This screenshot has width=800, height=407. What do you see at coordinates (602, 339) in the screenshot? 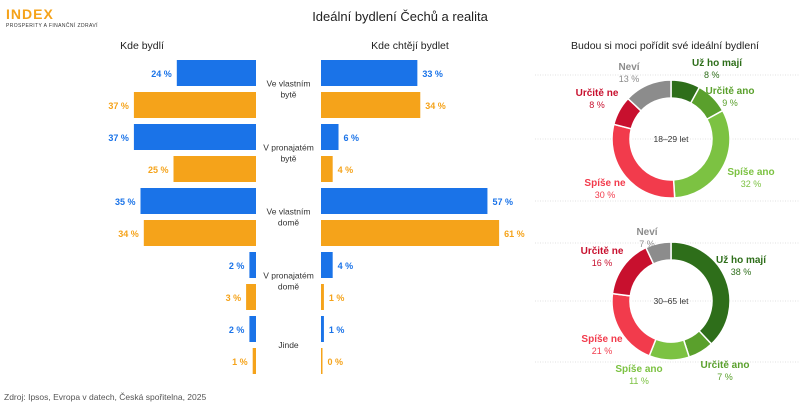
I see `donut-label-1-3: Spíše ne` at bounding box center [602, 339].